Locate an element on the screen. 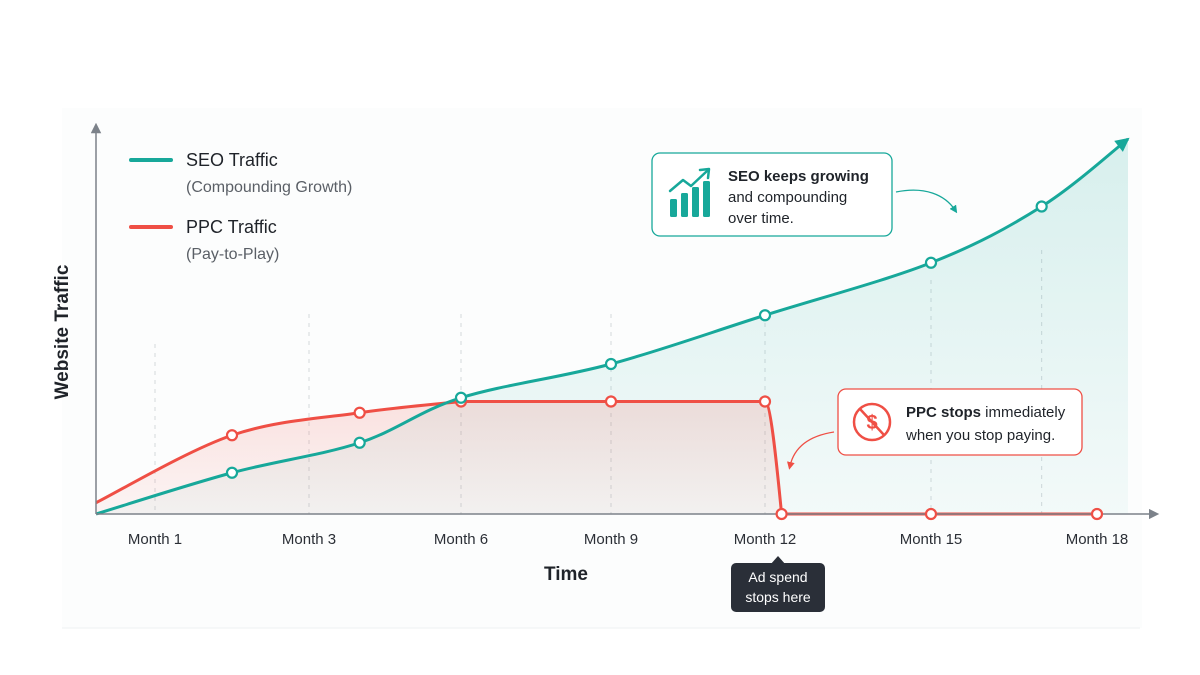  seo-callout-arrow is located at coordinates (926, 201).